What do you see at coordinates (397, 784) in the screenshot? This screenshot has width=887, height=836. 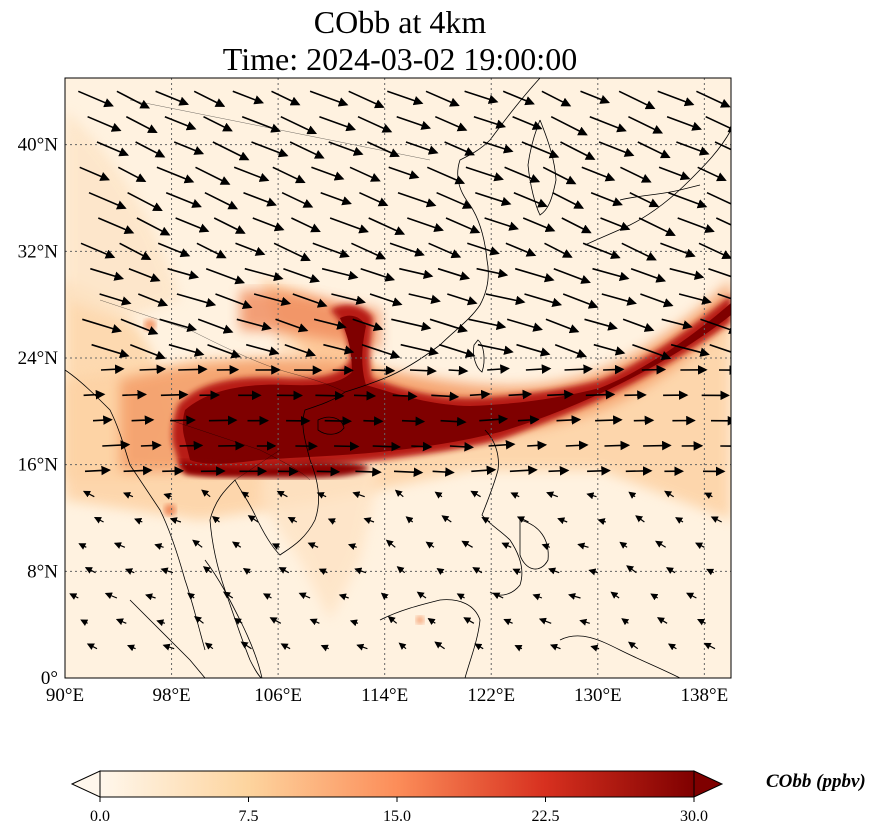 I see `colorbar-bar` at bounding box center [397, 784].